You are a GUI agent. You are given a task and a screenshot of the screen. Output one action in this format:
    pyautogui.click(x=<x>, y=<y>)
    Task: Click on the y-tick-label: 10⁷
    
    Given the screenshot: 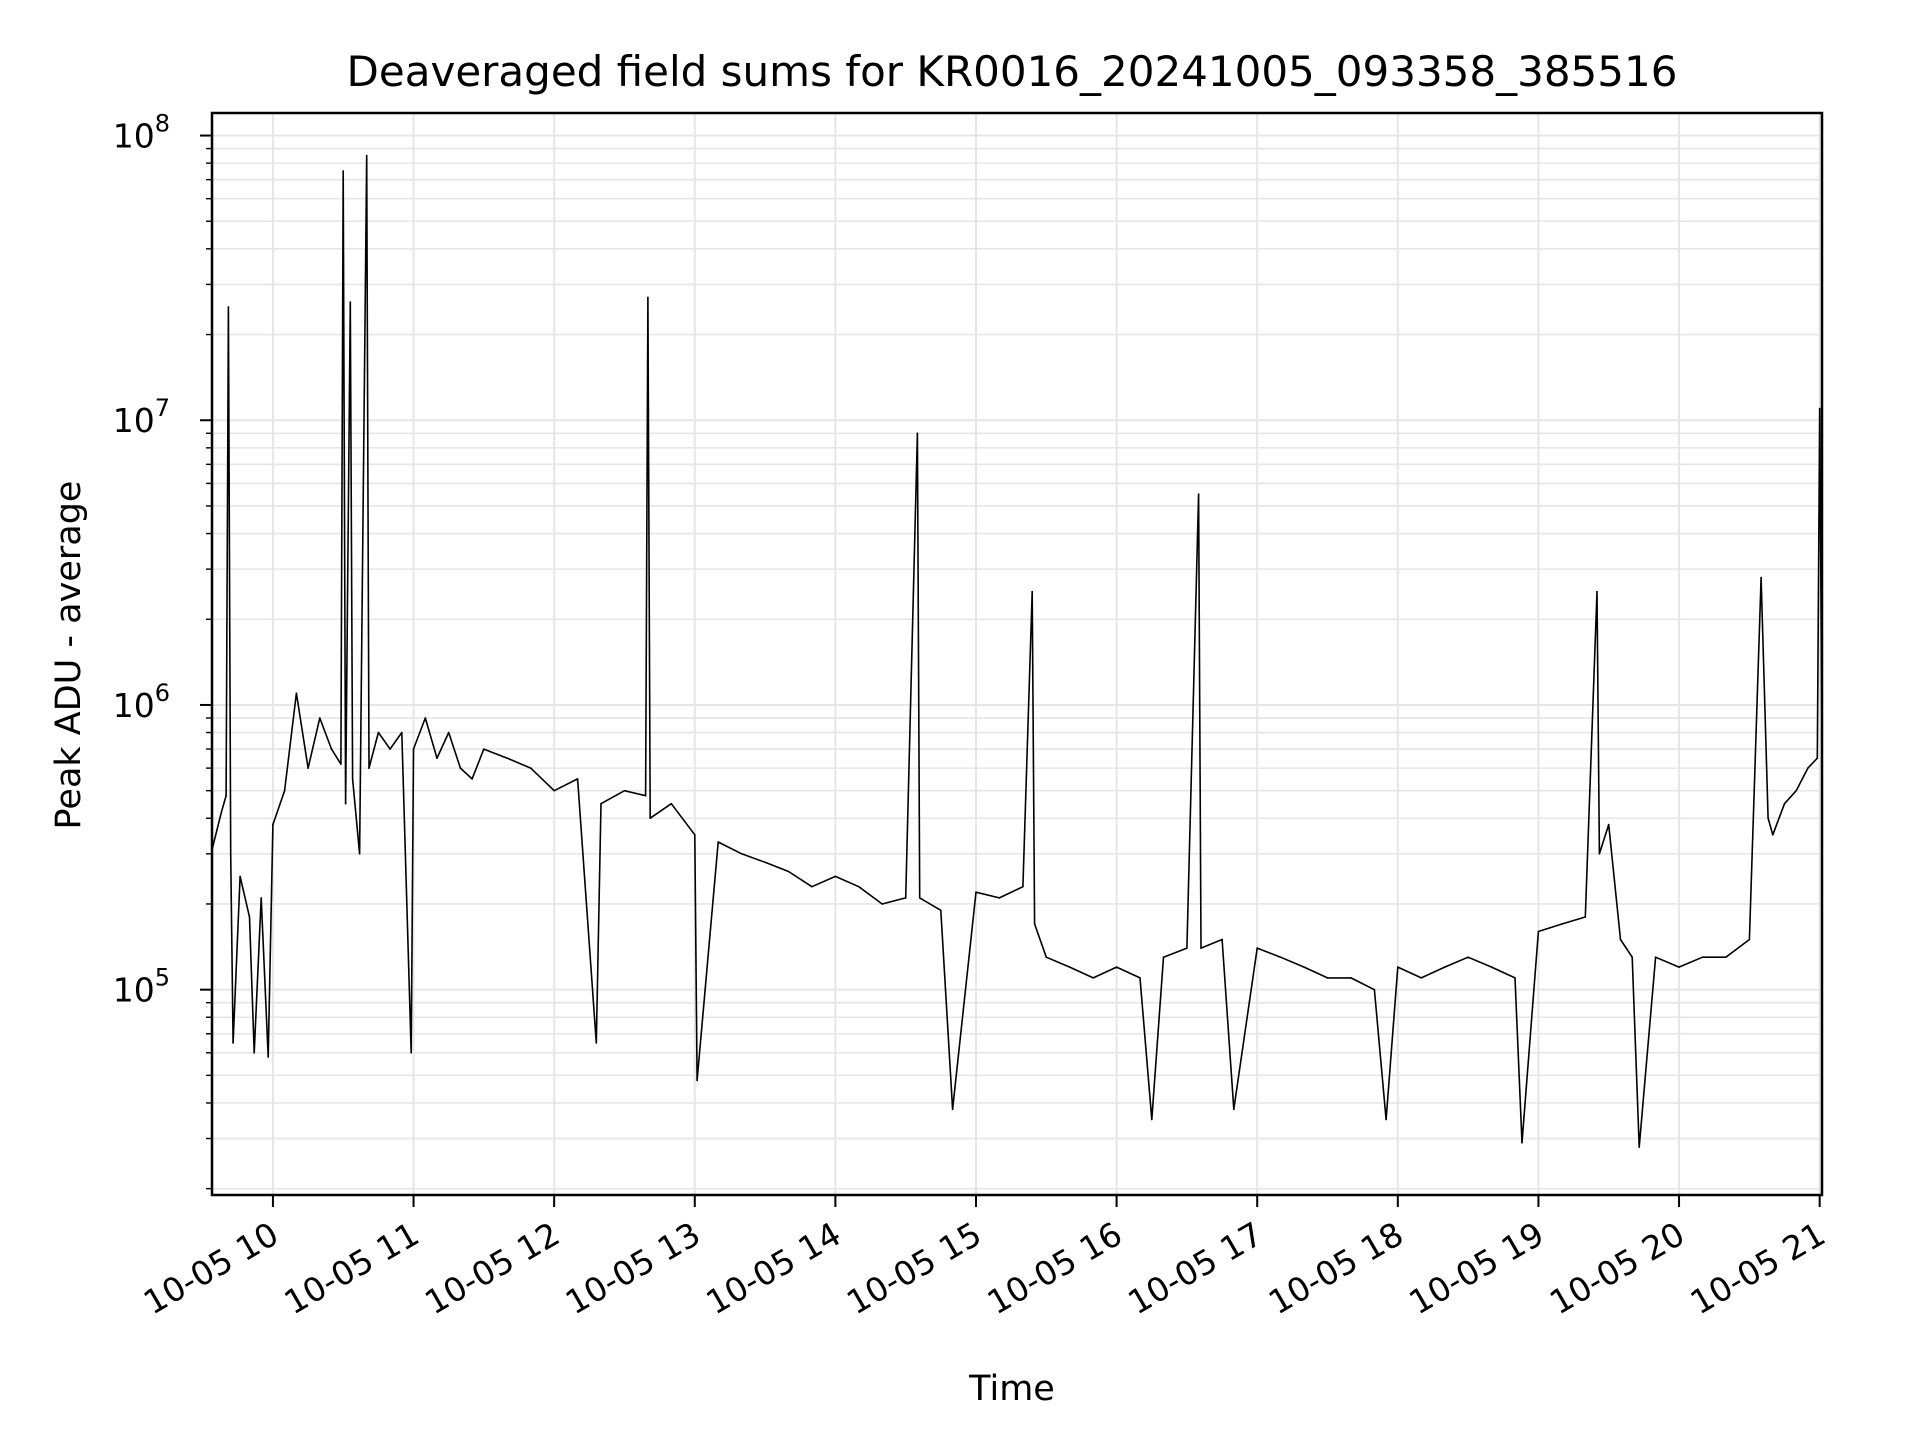 What is the action you would take?
    pyautogui.click(x=141, y=417)
    